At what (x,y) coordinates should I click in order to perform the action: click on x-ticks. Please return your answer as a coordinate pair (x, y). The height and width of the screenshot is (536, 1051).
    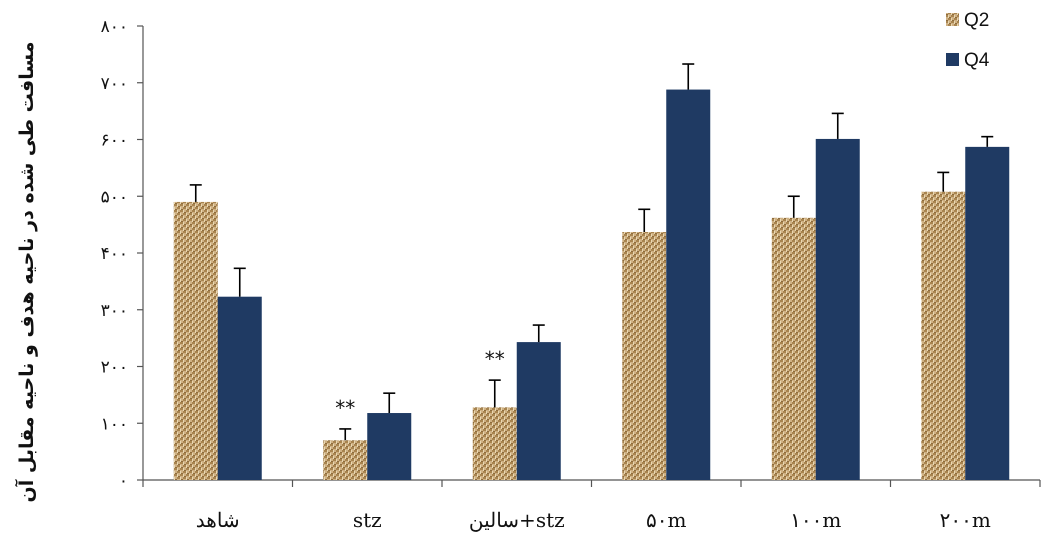
    Looking at the image, I should click on (591, 483).